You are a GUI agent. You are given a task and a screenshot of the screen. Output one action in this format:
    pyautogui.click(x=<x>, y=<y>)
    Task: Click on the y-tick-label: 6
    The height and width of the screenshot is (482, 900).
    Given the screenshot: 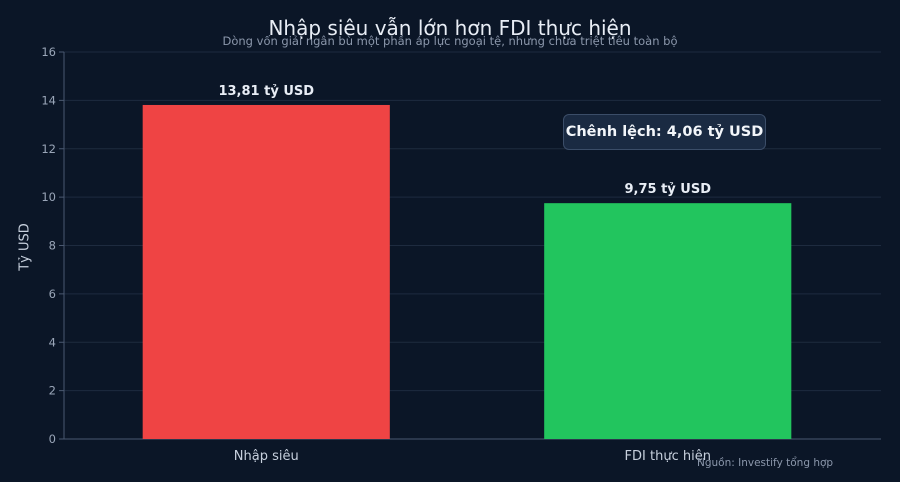 What is the action you would take?
    pyautogui.click(x=52, y=294)
    